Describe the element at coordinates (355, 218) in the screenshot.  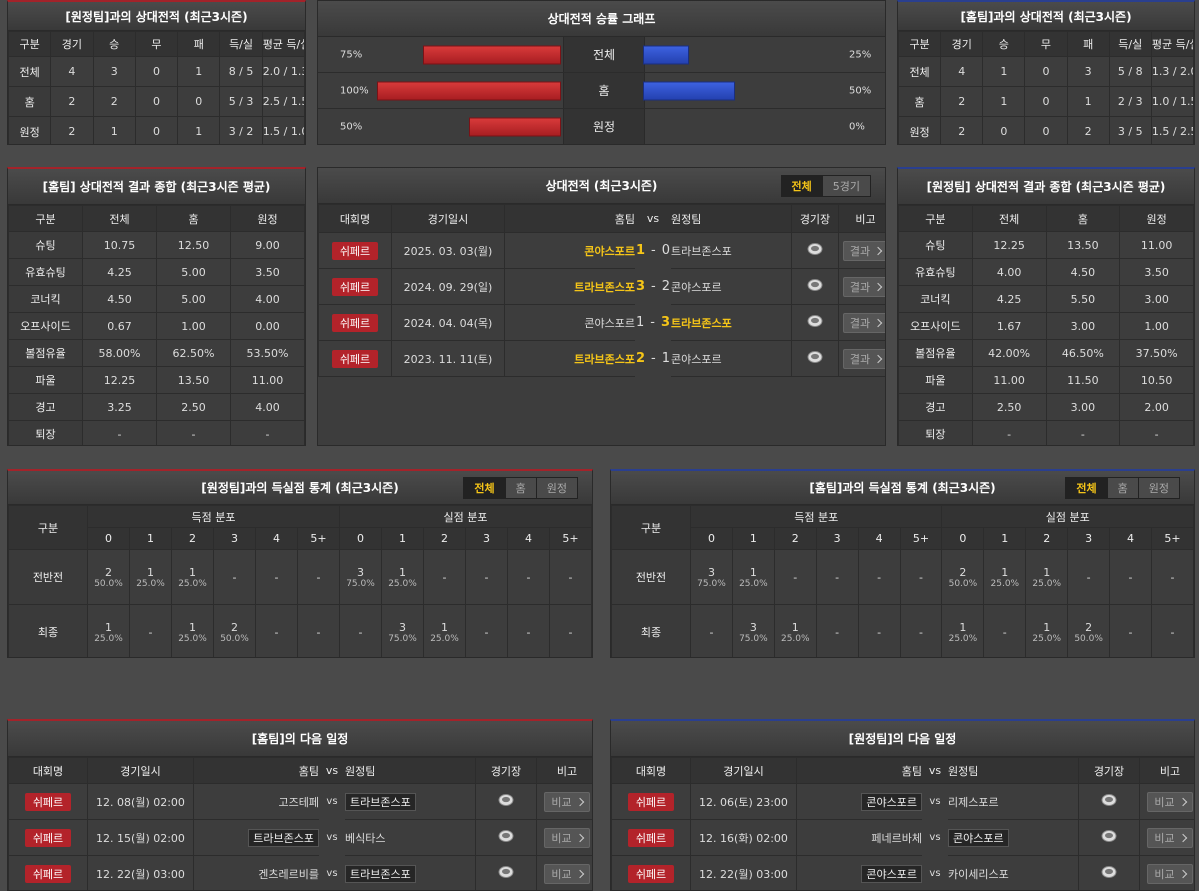
I see `header-cell: 대회명` at that location.